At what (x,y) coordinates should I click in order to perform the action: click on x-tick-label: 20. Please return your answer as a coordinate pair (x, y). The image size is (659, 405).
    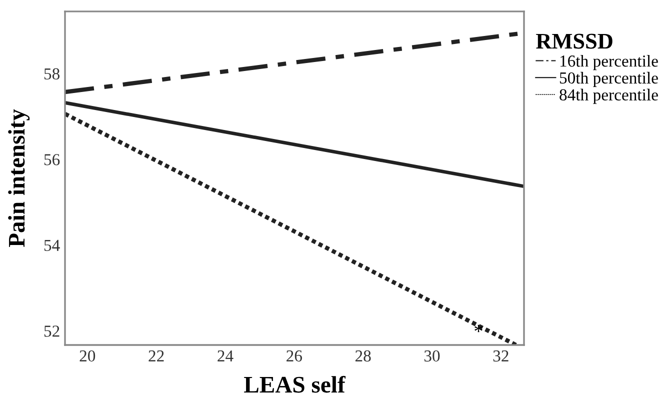
    Looking at the image, I should click on (88, 356).